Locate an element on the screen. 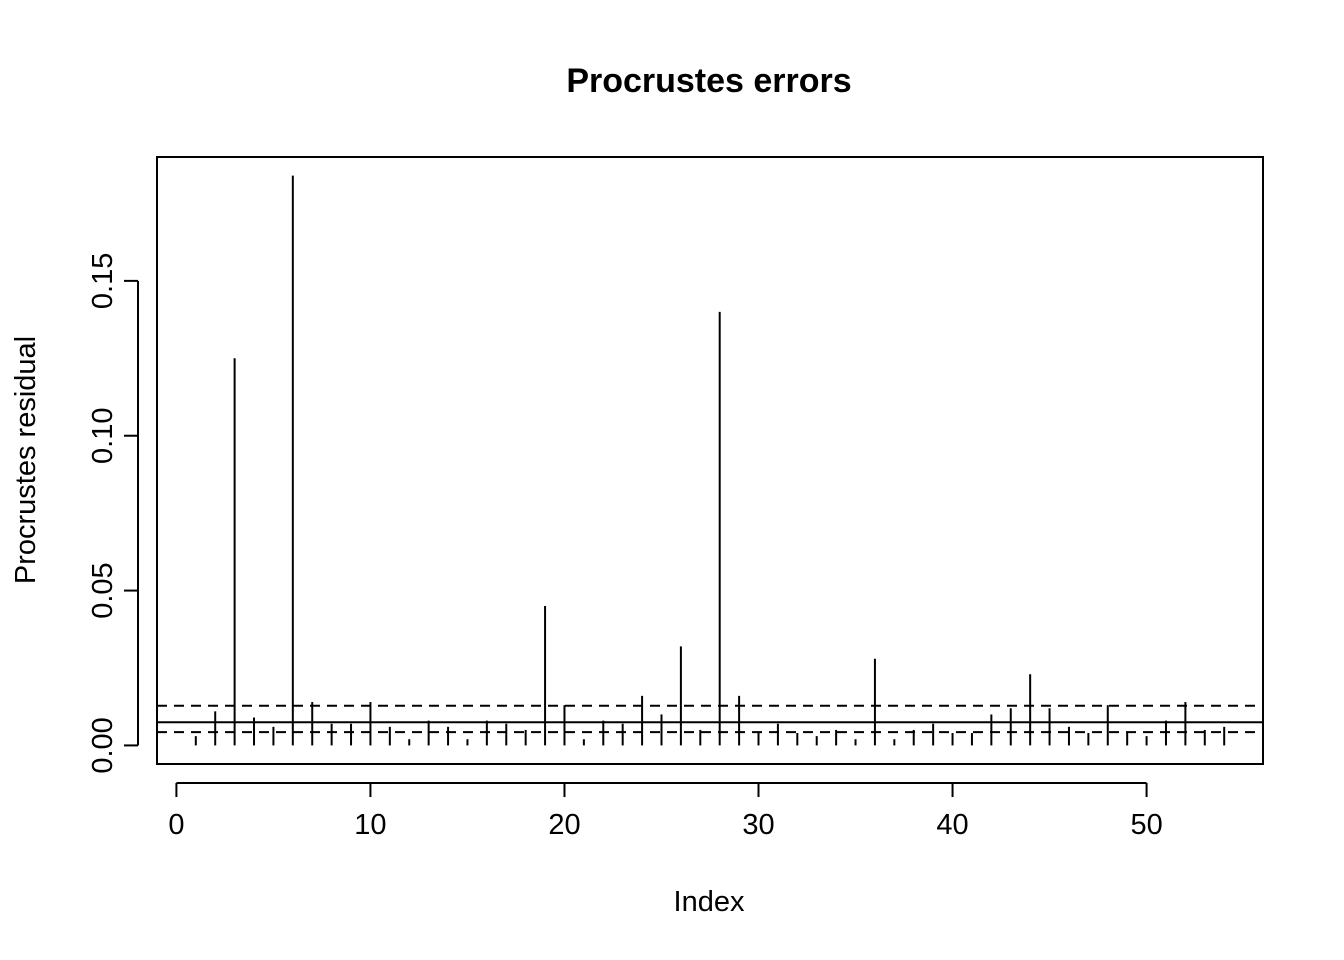 This screenshot has height=960, width=1344. y-axis: 0.00 0.05 0.10 0.15 is located at coordinates (113, 513).